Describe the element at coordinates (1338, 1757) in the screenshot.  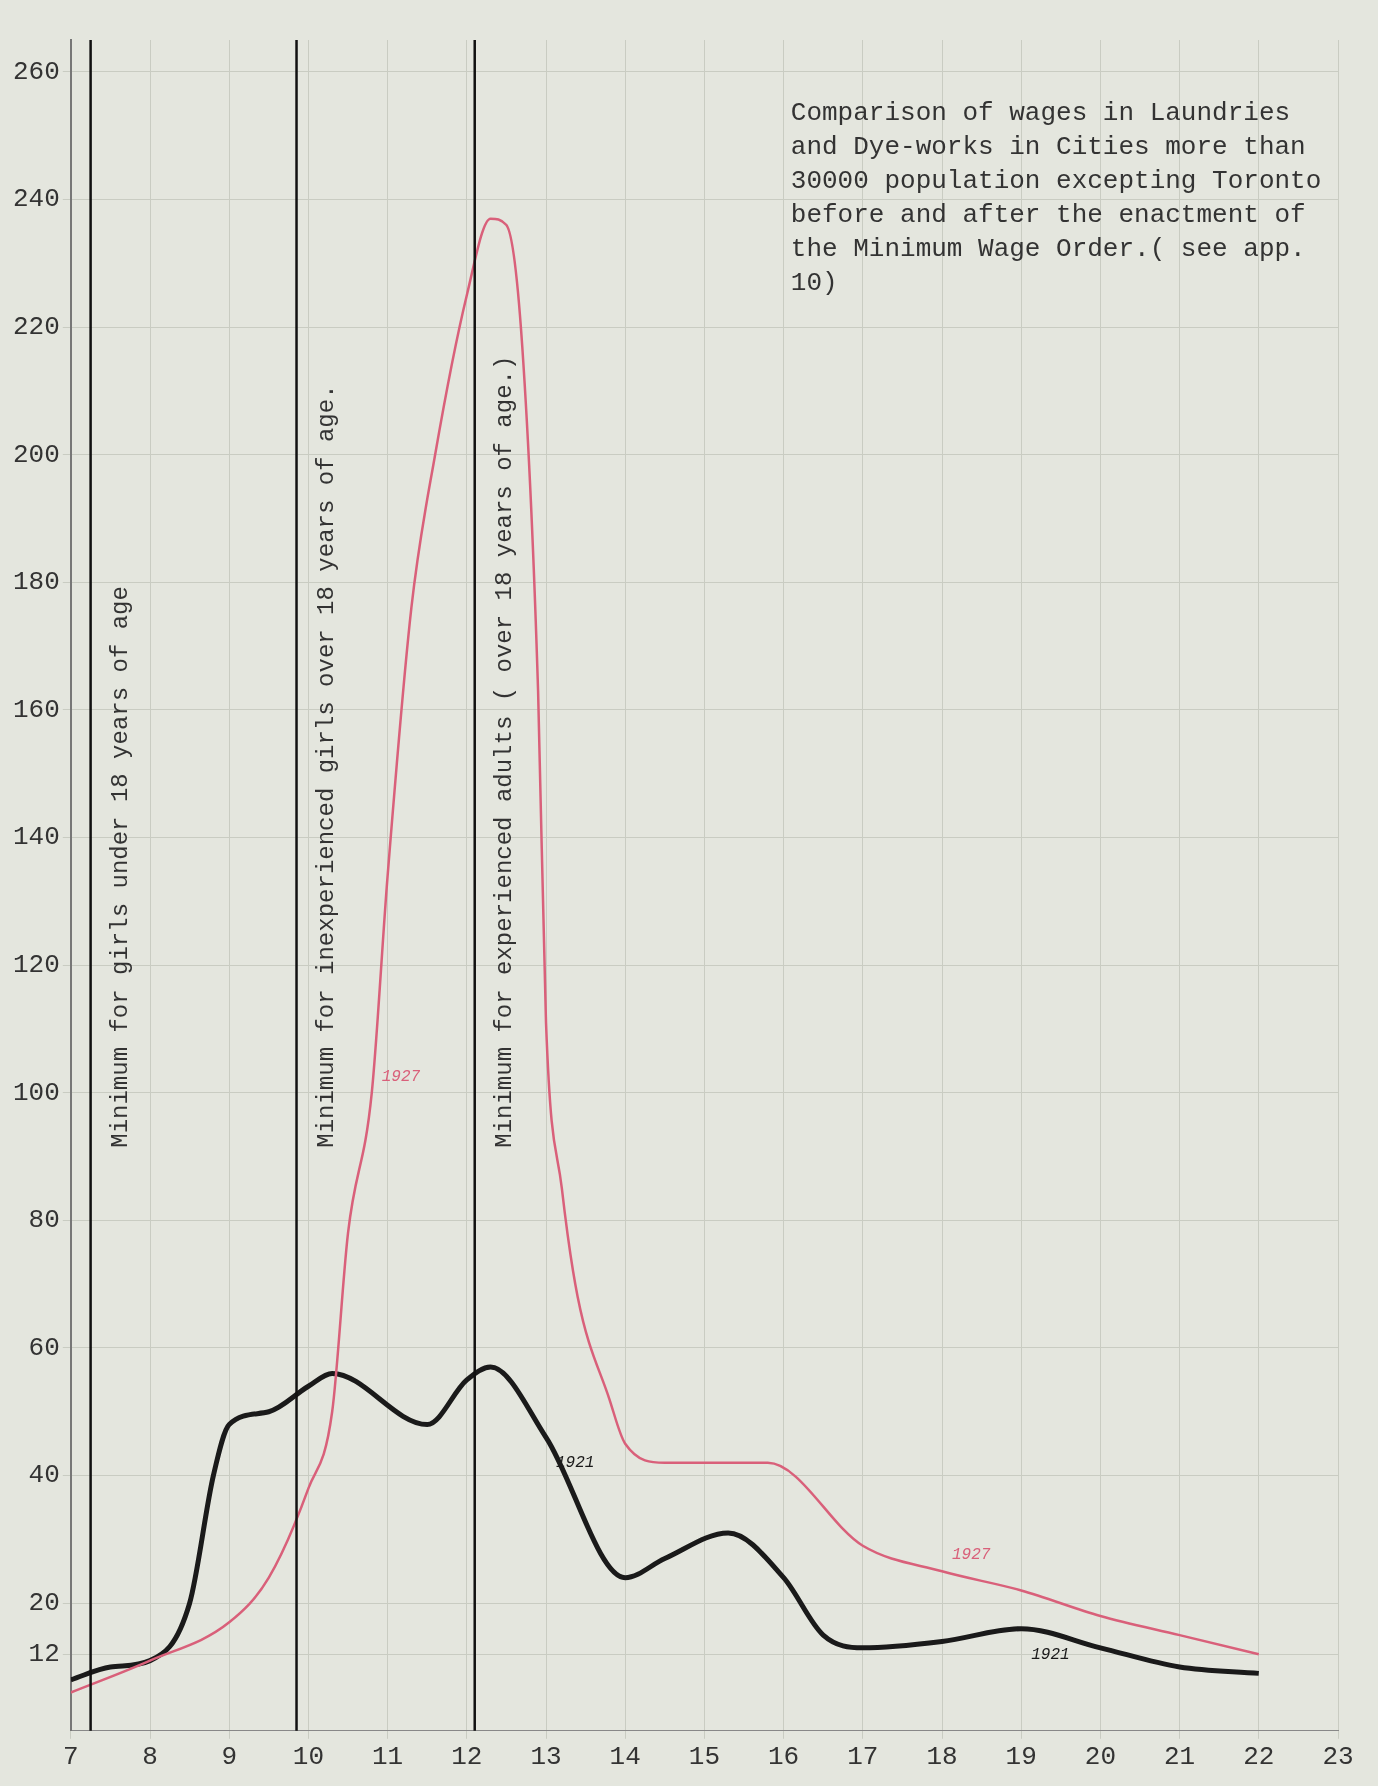
I see `x-tick-label: 23` at that location.